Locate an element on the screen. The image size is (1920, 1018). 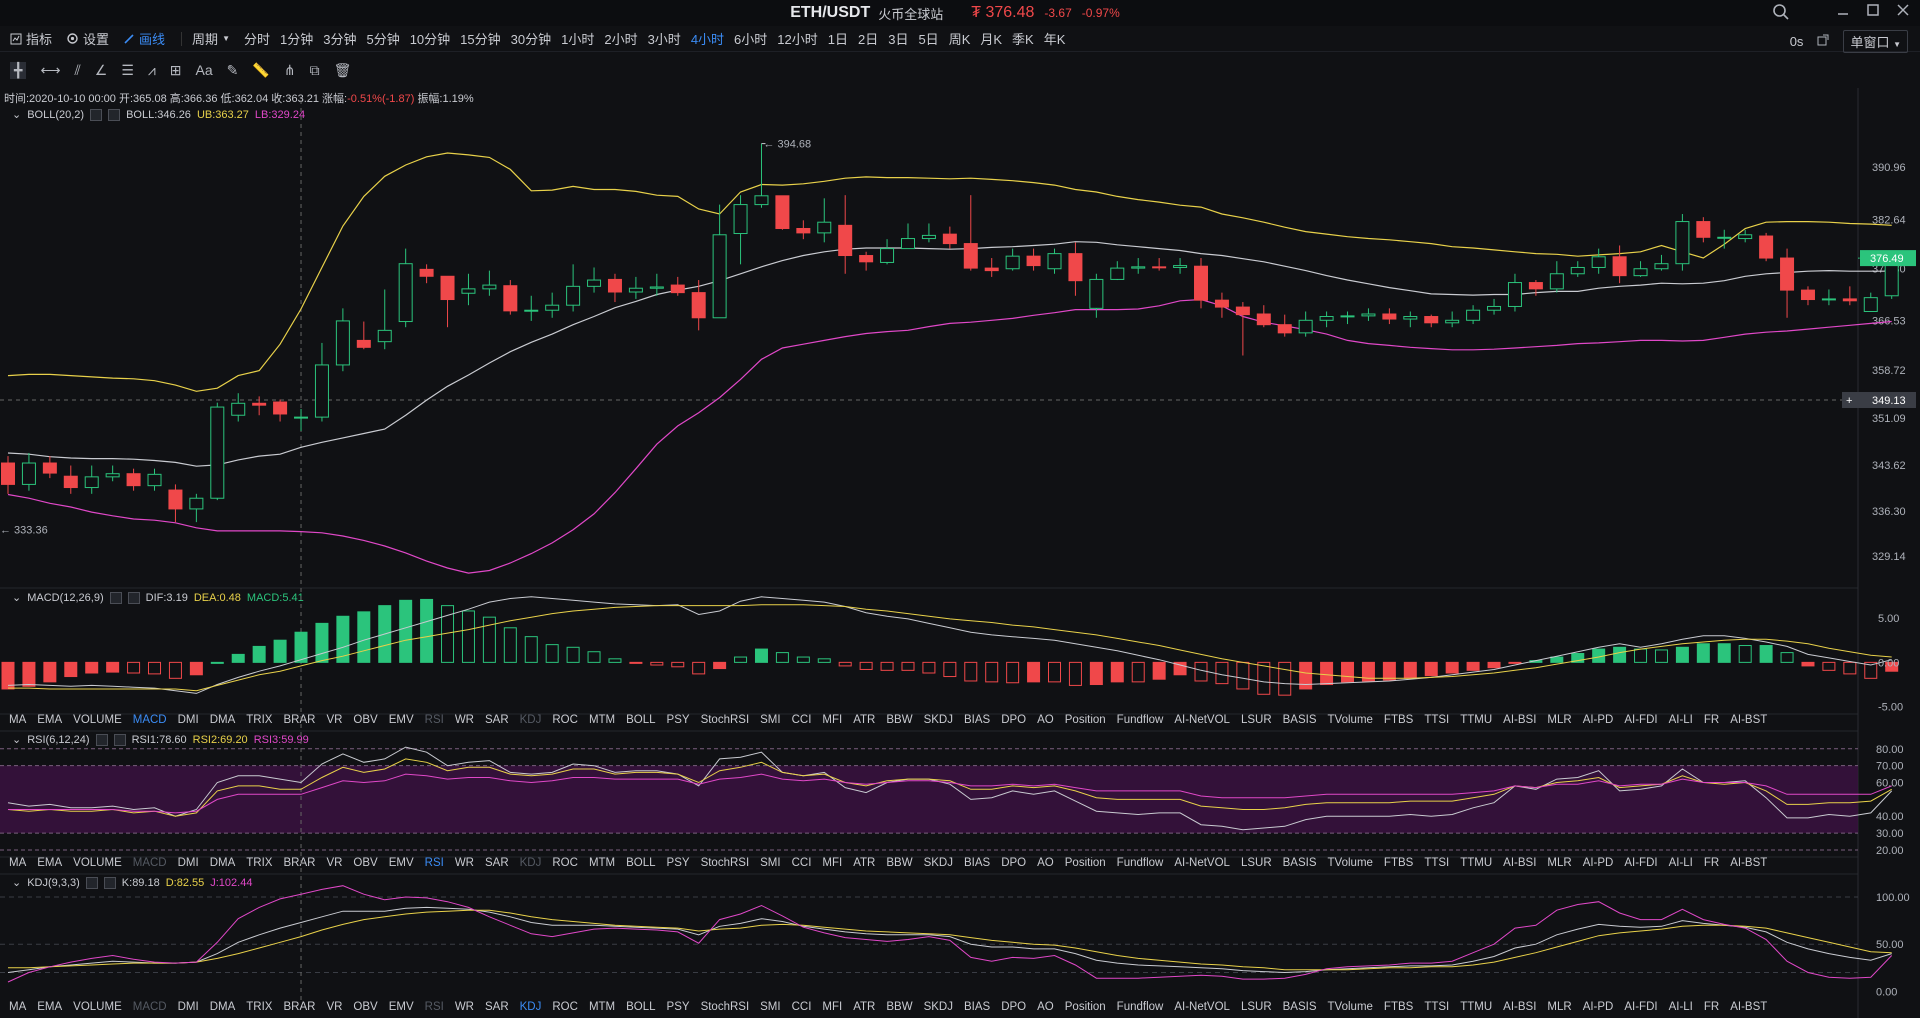
brush-tool-icon: ✎ is located at coordinates (232, 69).